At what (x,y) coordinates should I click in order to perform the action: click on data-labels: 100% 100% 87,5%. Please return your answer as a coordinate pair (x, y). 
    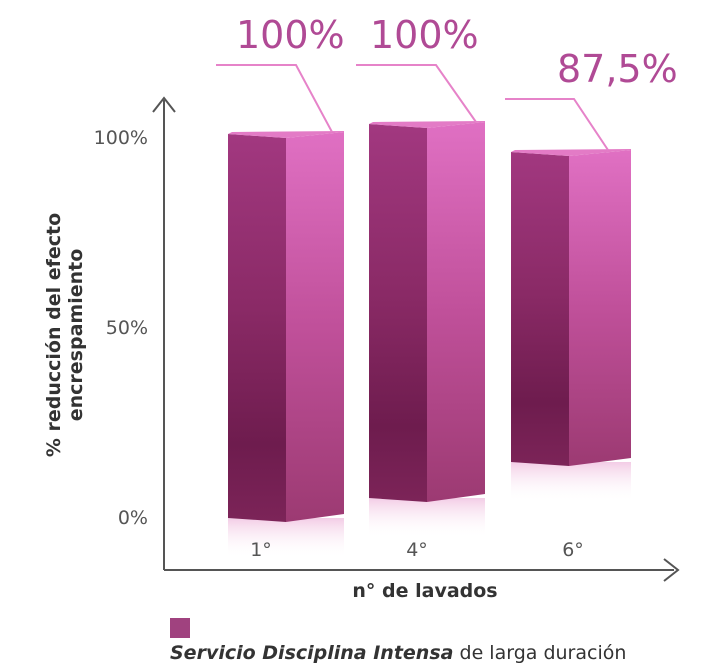
    Looking at the image, I should click on (447, 82).